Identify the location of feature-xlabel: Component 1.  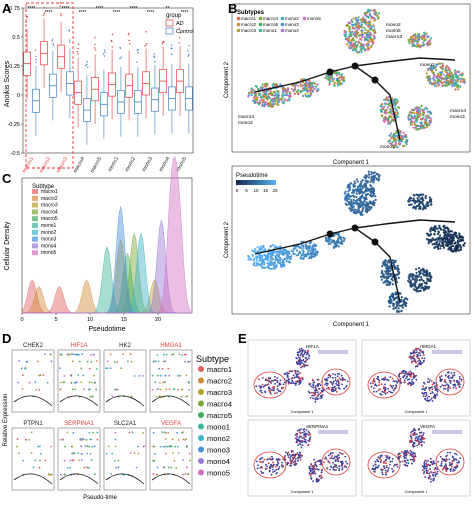
(302, 492).